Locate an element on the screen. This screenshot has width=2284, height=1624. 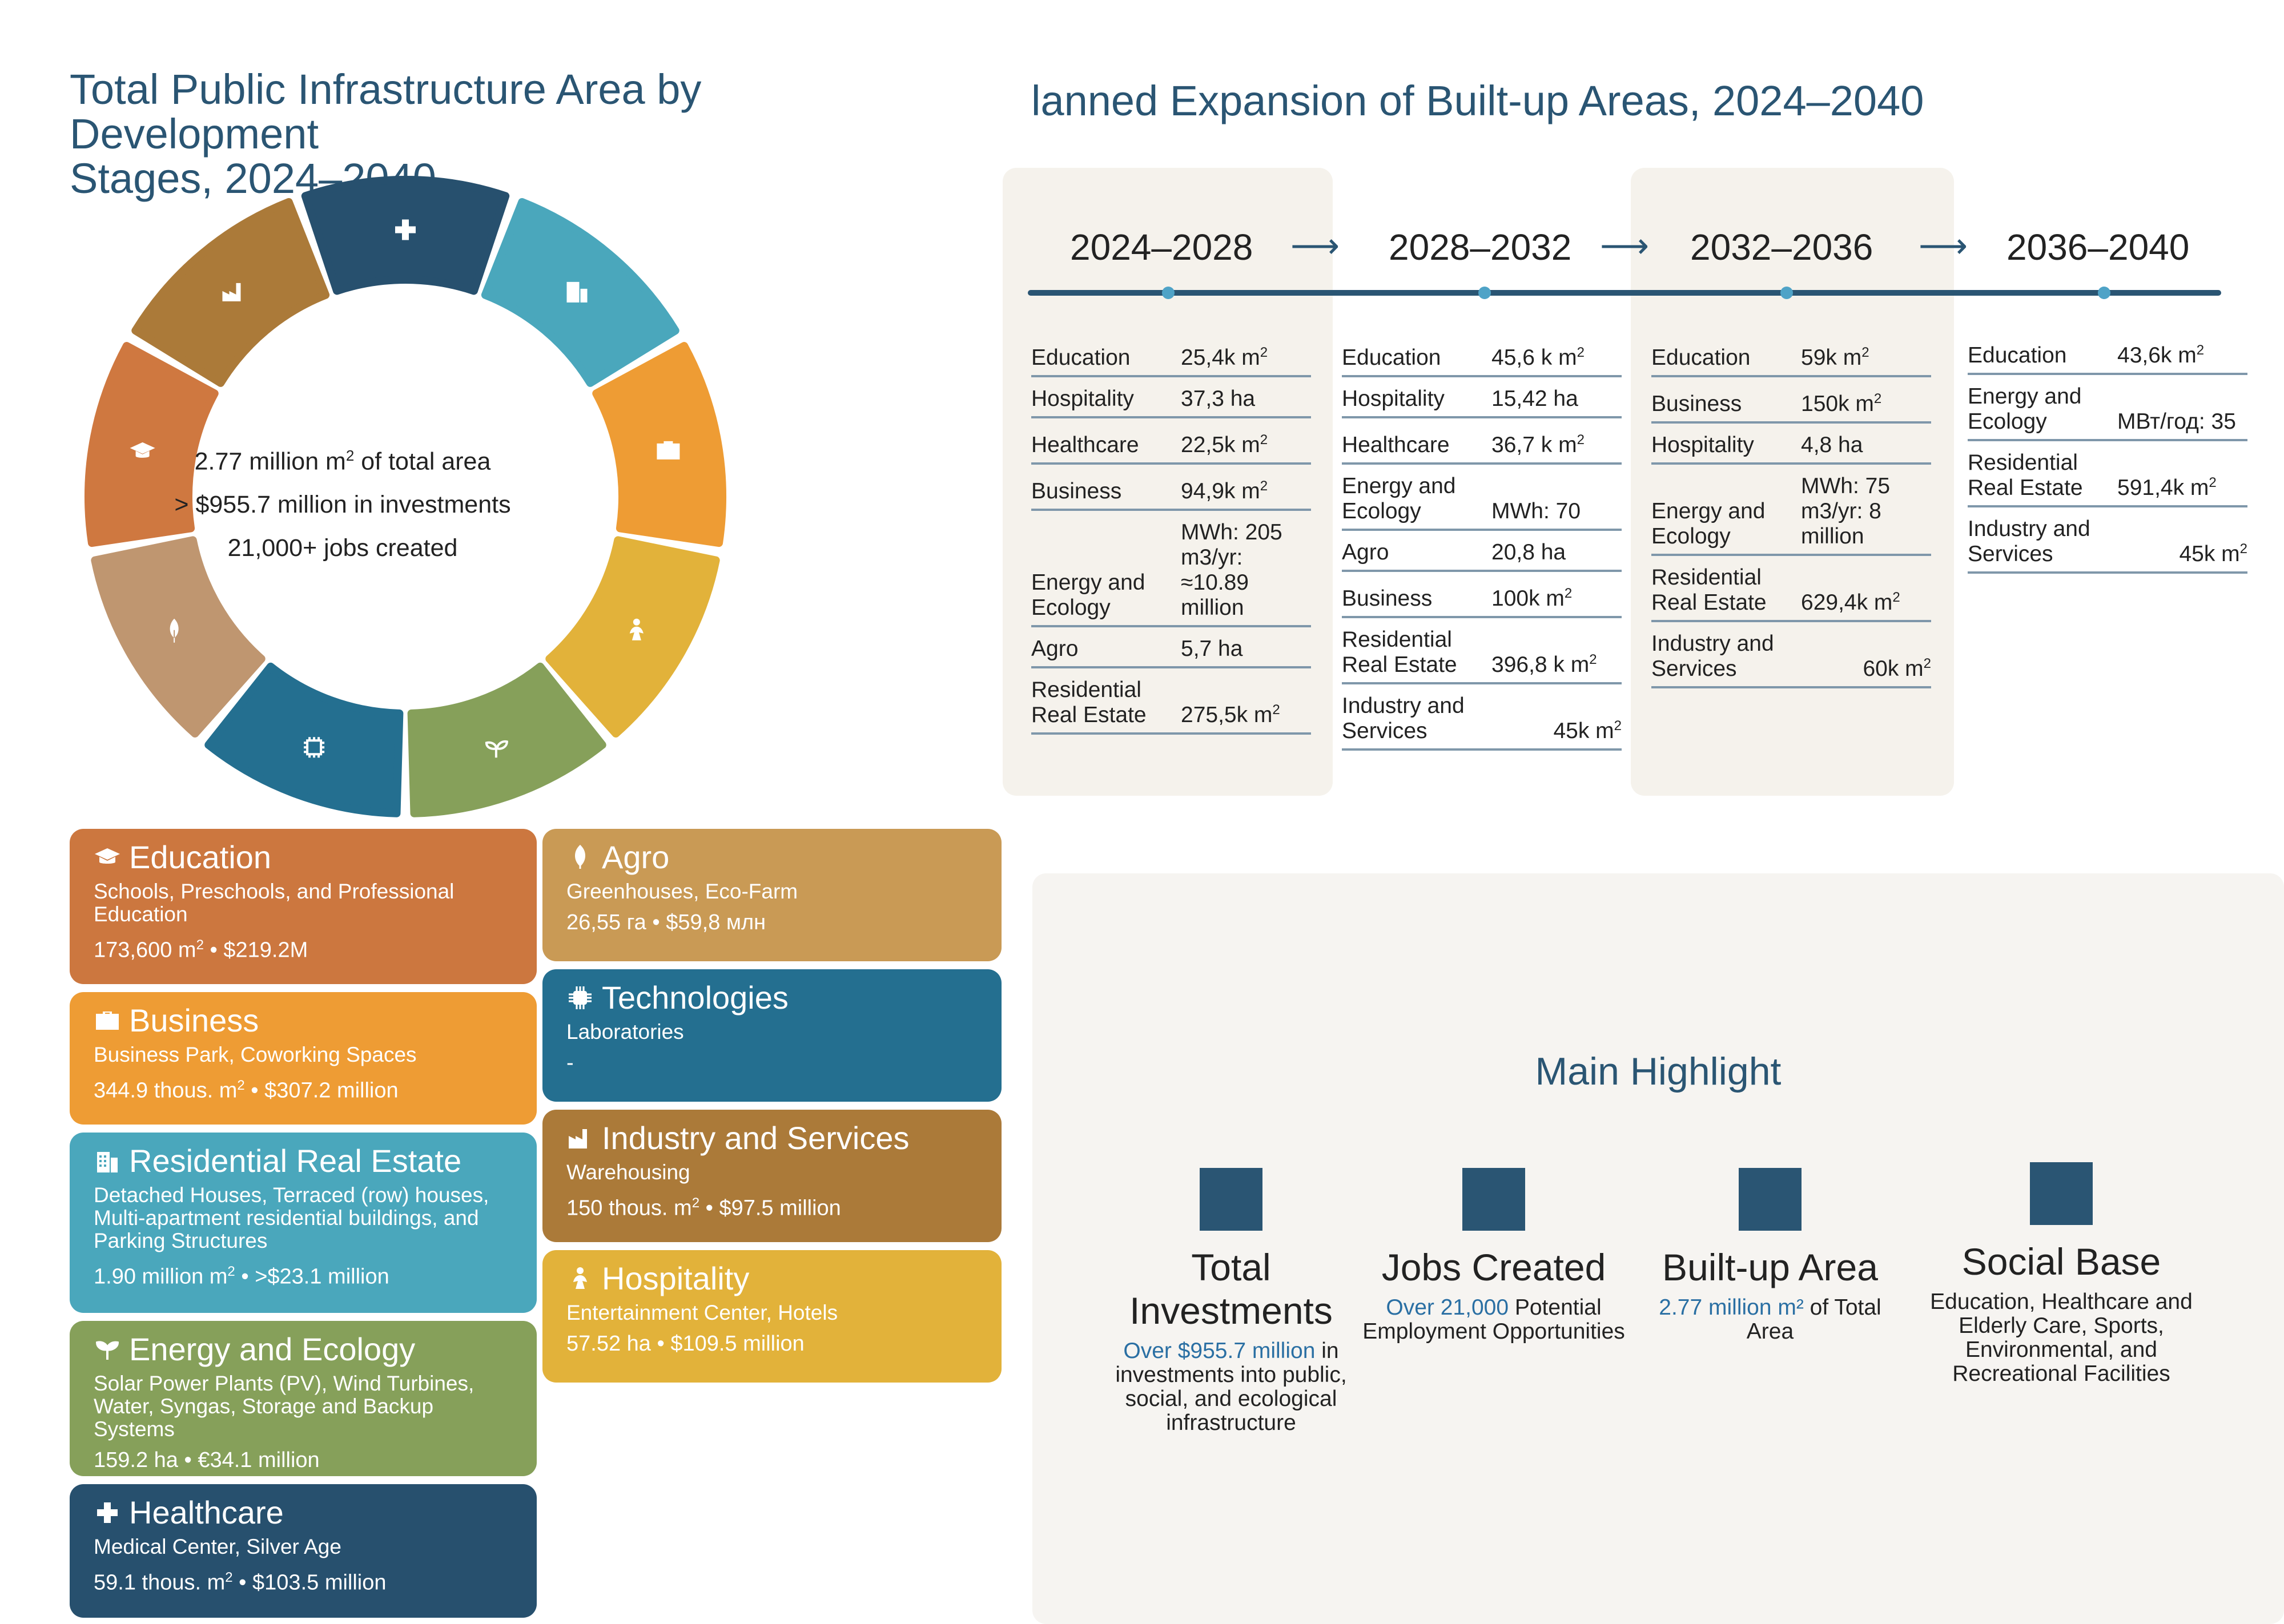
briefcase-icon is located at coordinates (107, 1021).